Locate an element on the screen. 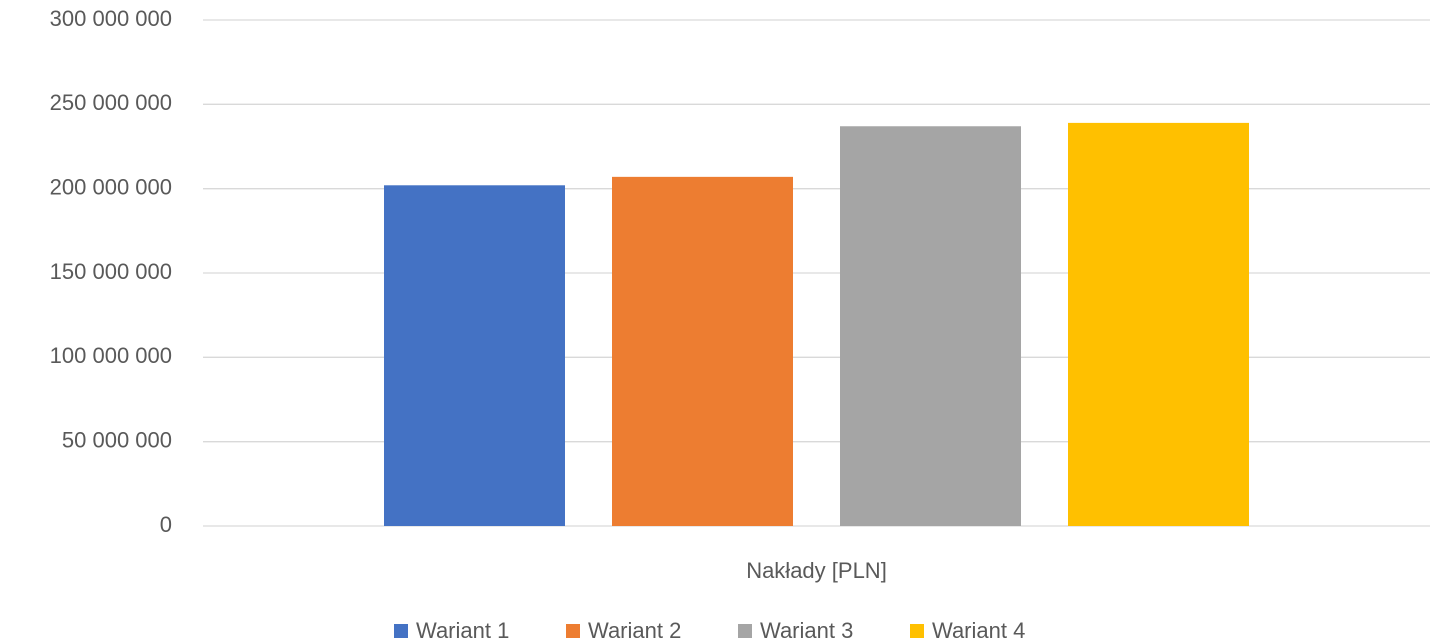  y-tick-label: 50 000 000 is located at coordinates (117, 439).